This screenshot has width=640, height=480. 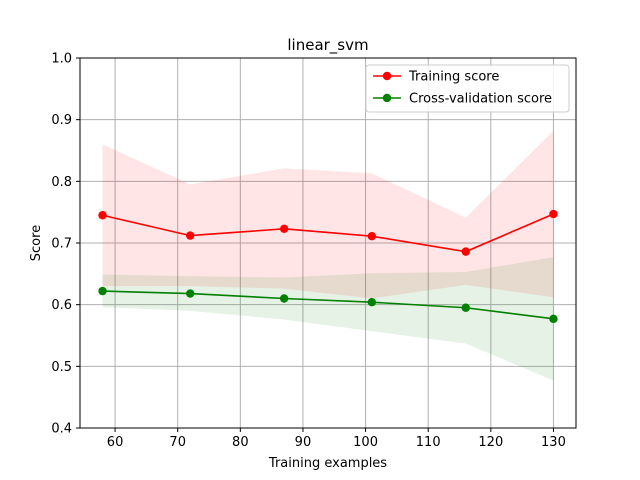 I want to click on y-axis-ticks: 0.4 0.5 0.6 0.7 0.8 0.9 1.0, so click(x=65, y=244).